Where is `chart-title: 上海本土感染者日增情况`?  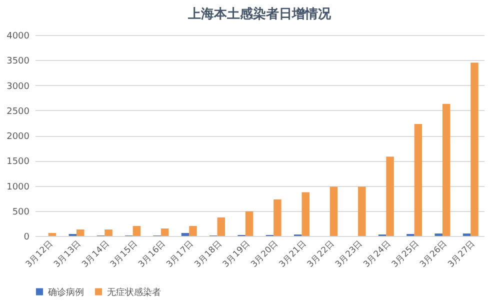 chart-title: 上海本土感染者日增情况 is located at coordinates (259, 14).